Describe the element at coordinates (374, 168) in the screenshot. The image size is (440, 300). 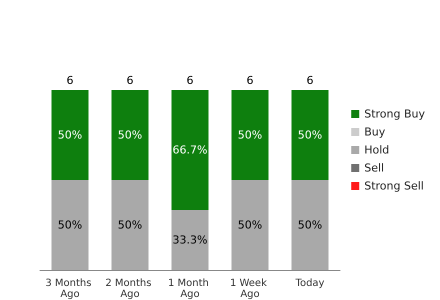
I see `legend-label: Sell` at that location.